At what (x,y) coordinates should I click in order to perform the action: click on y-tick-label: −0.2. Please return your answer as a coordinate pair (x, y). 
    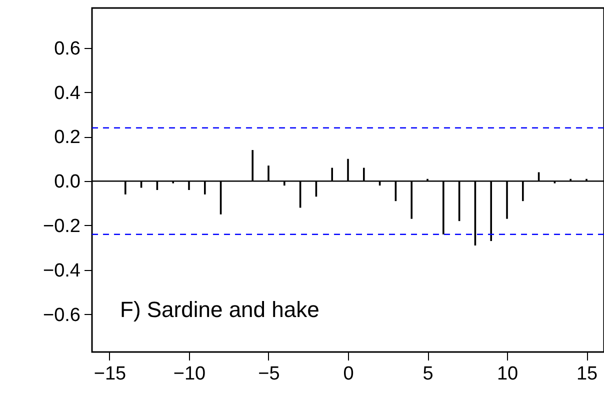
    Looking at the image, I should click on (61, 226).